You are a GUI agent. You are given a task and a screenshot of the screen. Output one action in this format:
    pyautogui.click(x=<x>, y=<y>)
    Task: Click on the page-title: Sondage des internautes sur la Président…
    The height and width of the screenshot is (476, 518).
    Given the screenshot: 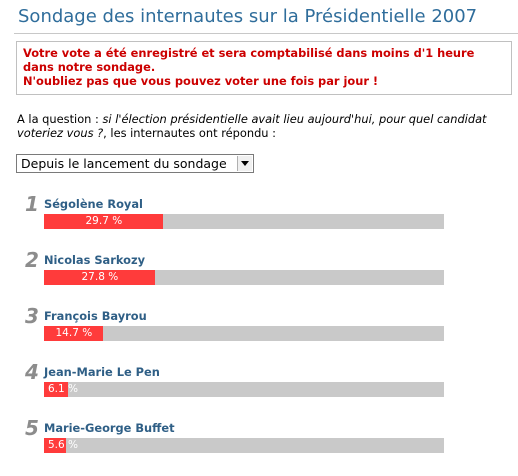 What is the action you would take?
    pyautogui.click(x=248, y=16)
    